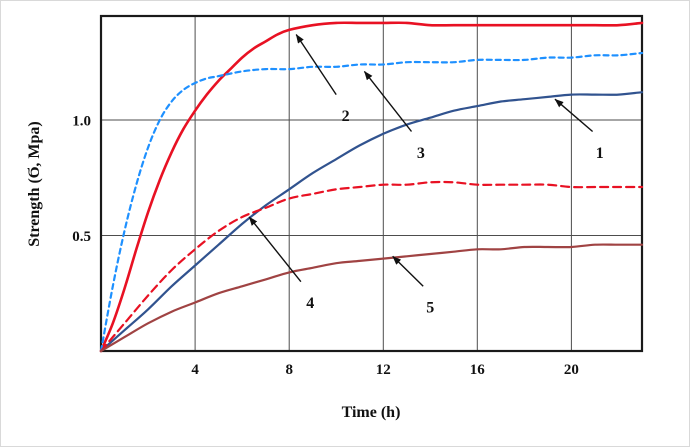  I want to click on curve-label-1: 1, so click(600, 153).